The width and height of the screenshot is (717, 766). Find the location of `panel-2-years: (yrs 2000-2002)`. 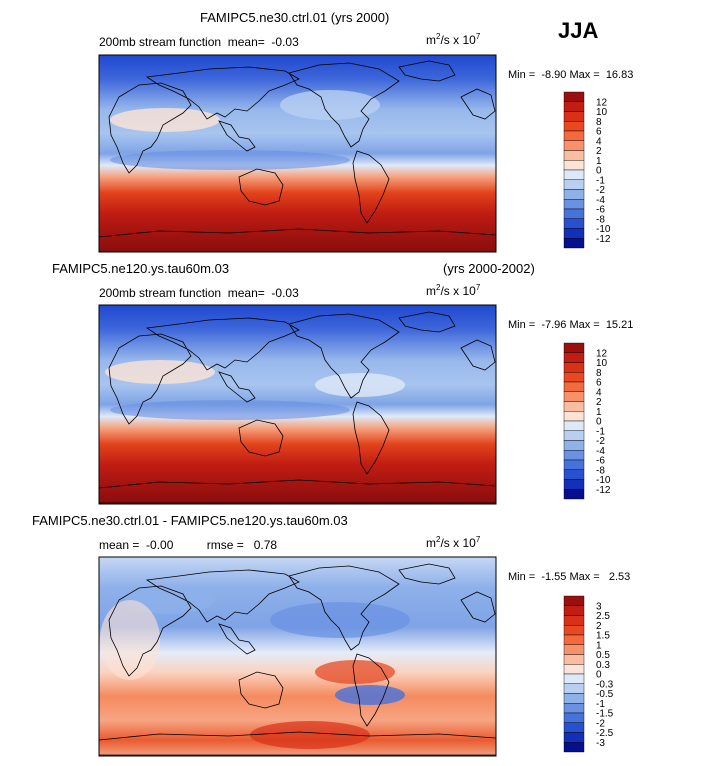

panel-2-years: (yrs 2000-2002) is located at coordinates (489, 268).